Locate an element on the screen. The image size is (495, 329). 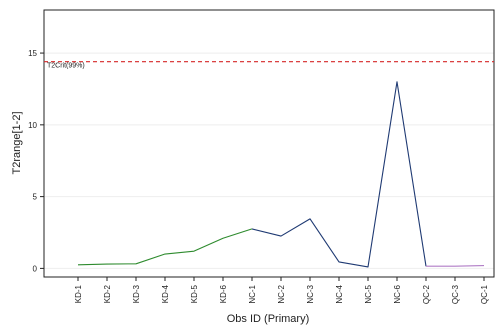
x-tick-label: KD-4 is located at coordinates (165, 293).